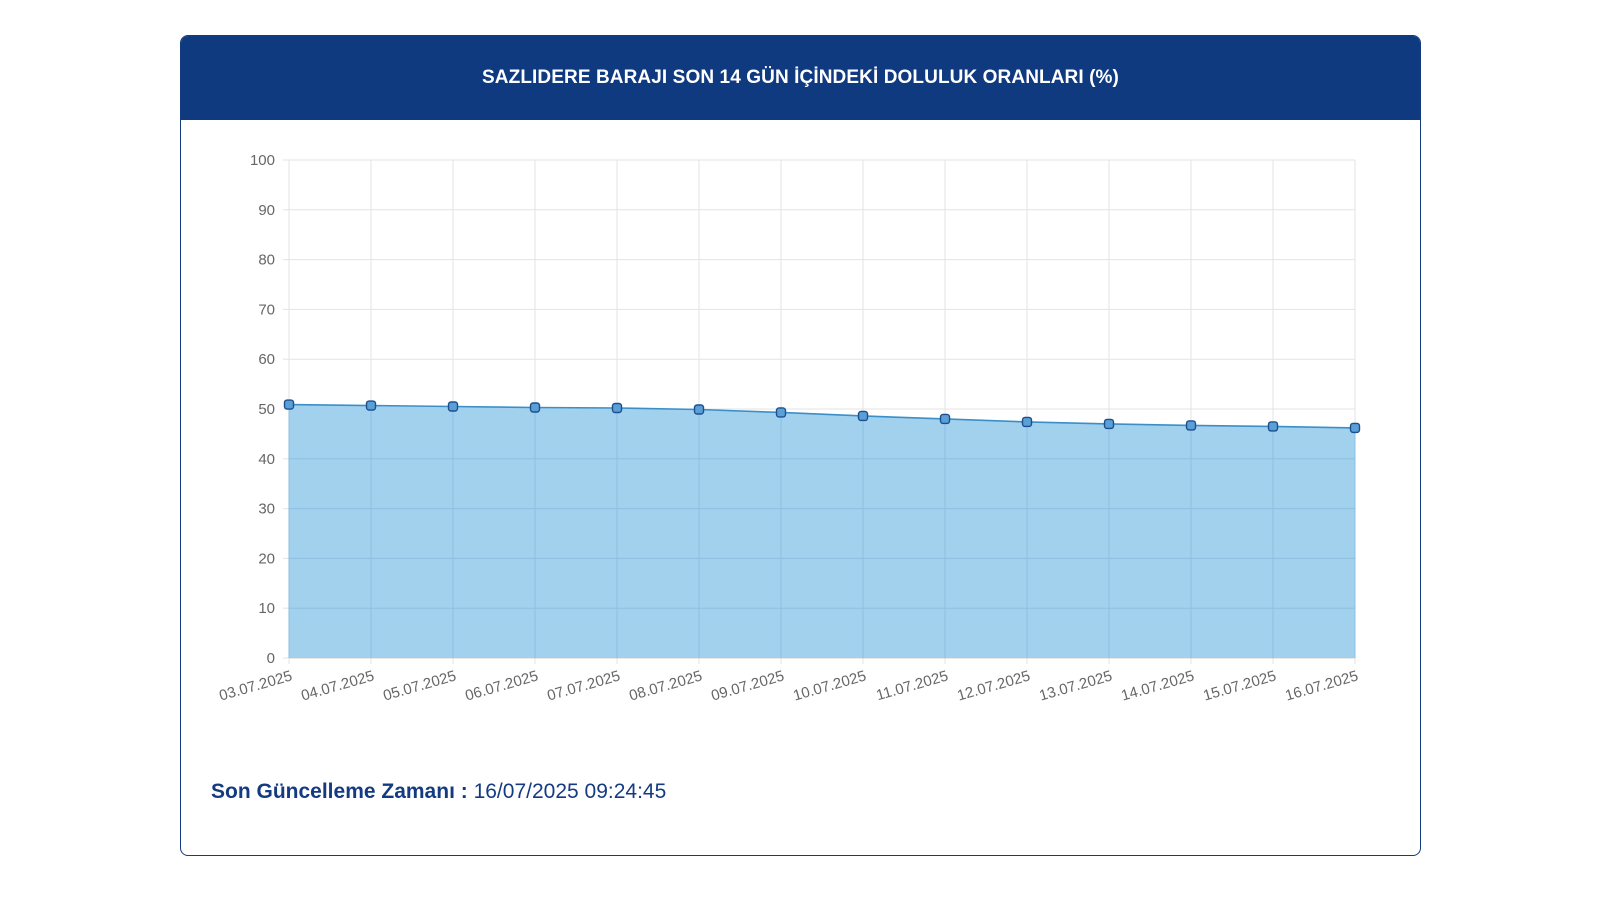 The image size is (1600, 900). What do you see at coordinates (1157, 686) in the screenshot?
I see `x-tick-label: 14.07.2025` at bounding box center [1157, 686].